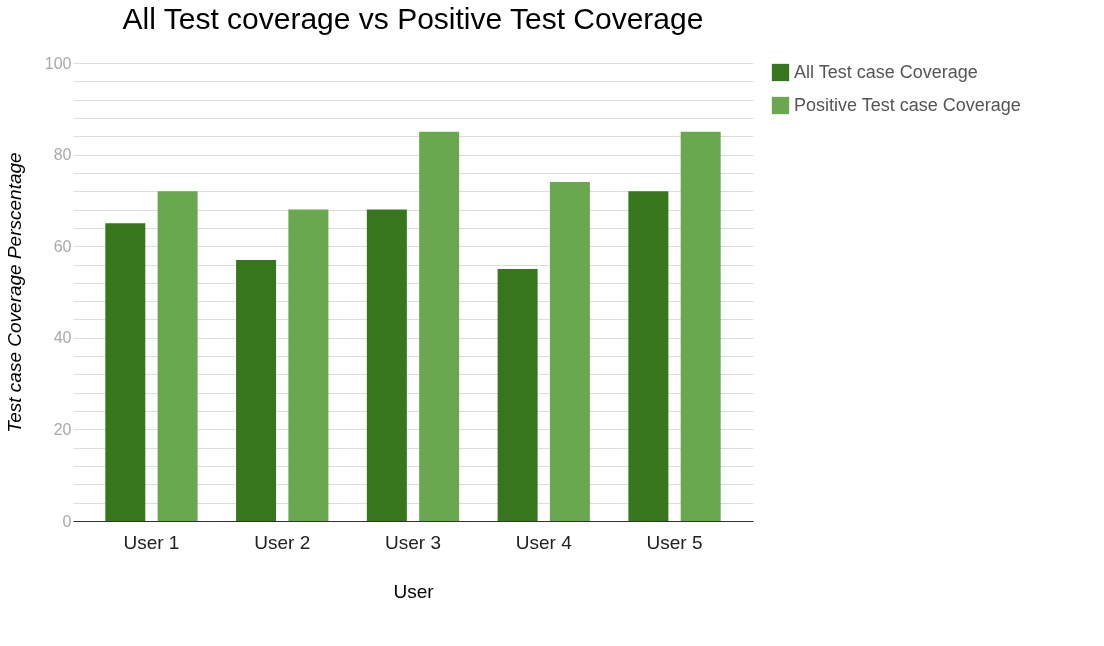 The width and height of the screenshot is (1104, 646). Describe the element at coordinates (151, 542) in the screenshot. I see `x-tick-label: User 1` at that location.